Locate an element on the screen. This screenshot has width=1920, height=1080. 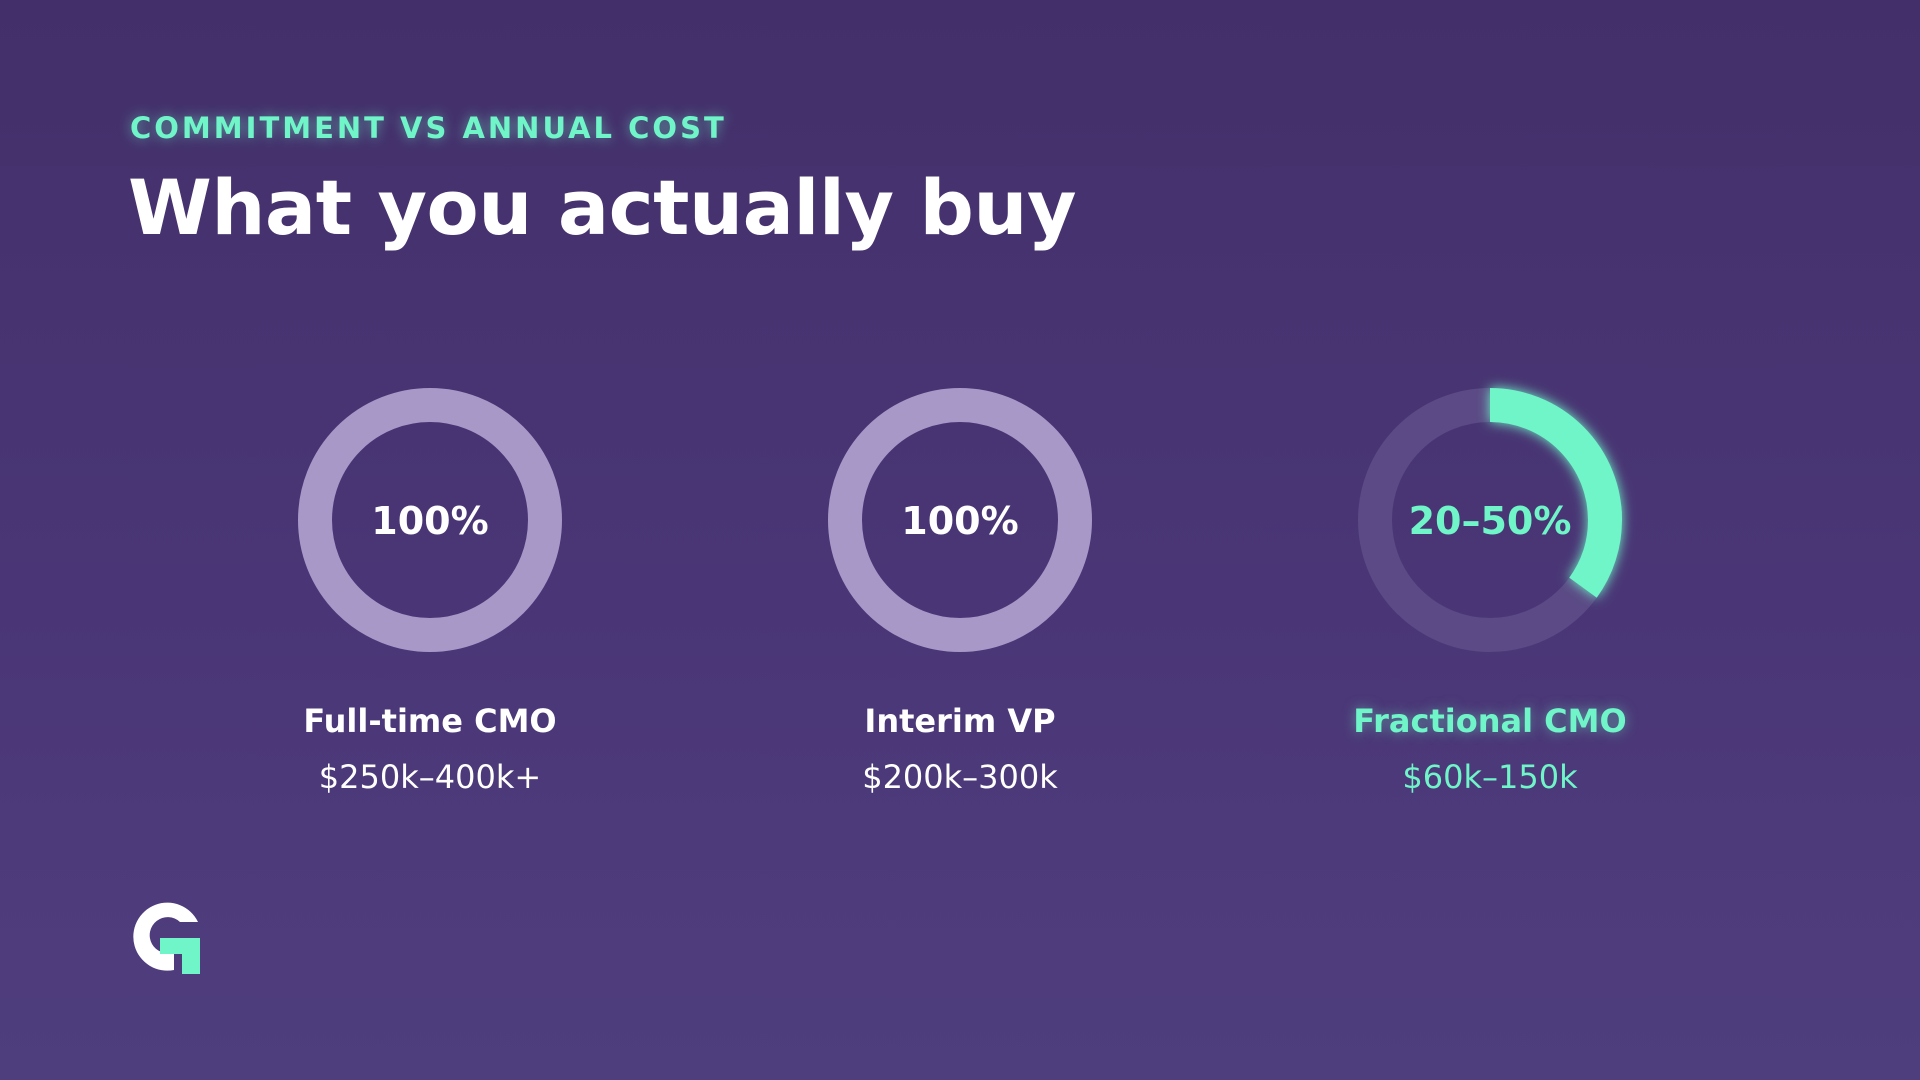
option-label: Full-time CMO is located at coordinates (430, 721).